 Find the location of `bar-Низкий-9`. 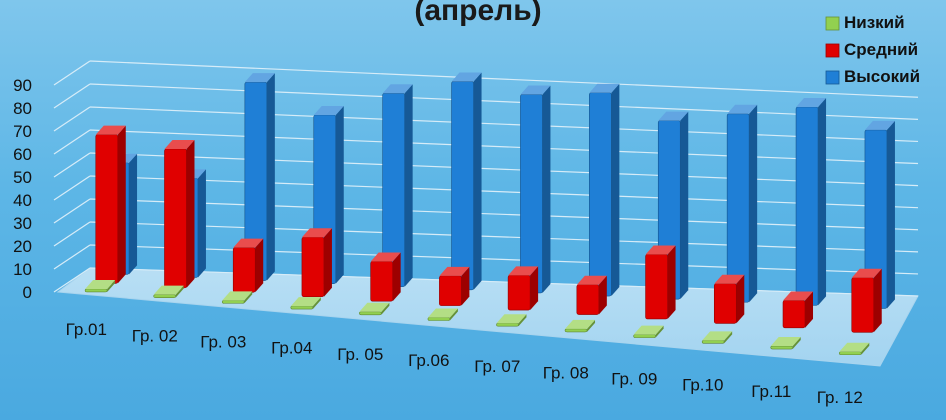

bar-Низкий-9 is located at coordinates (717, 337).